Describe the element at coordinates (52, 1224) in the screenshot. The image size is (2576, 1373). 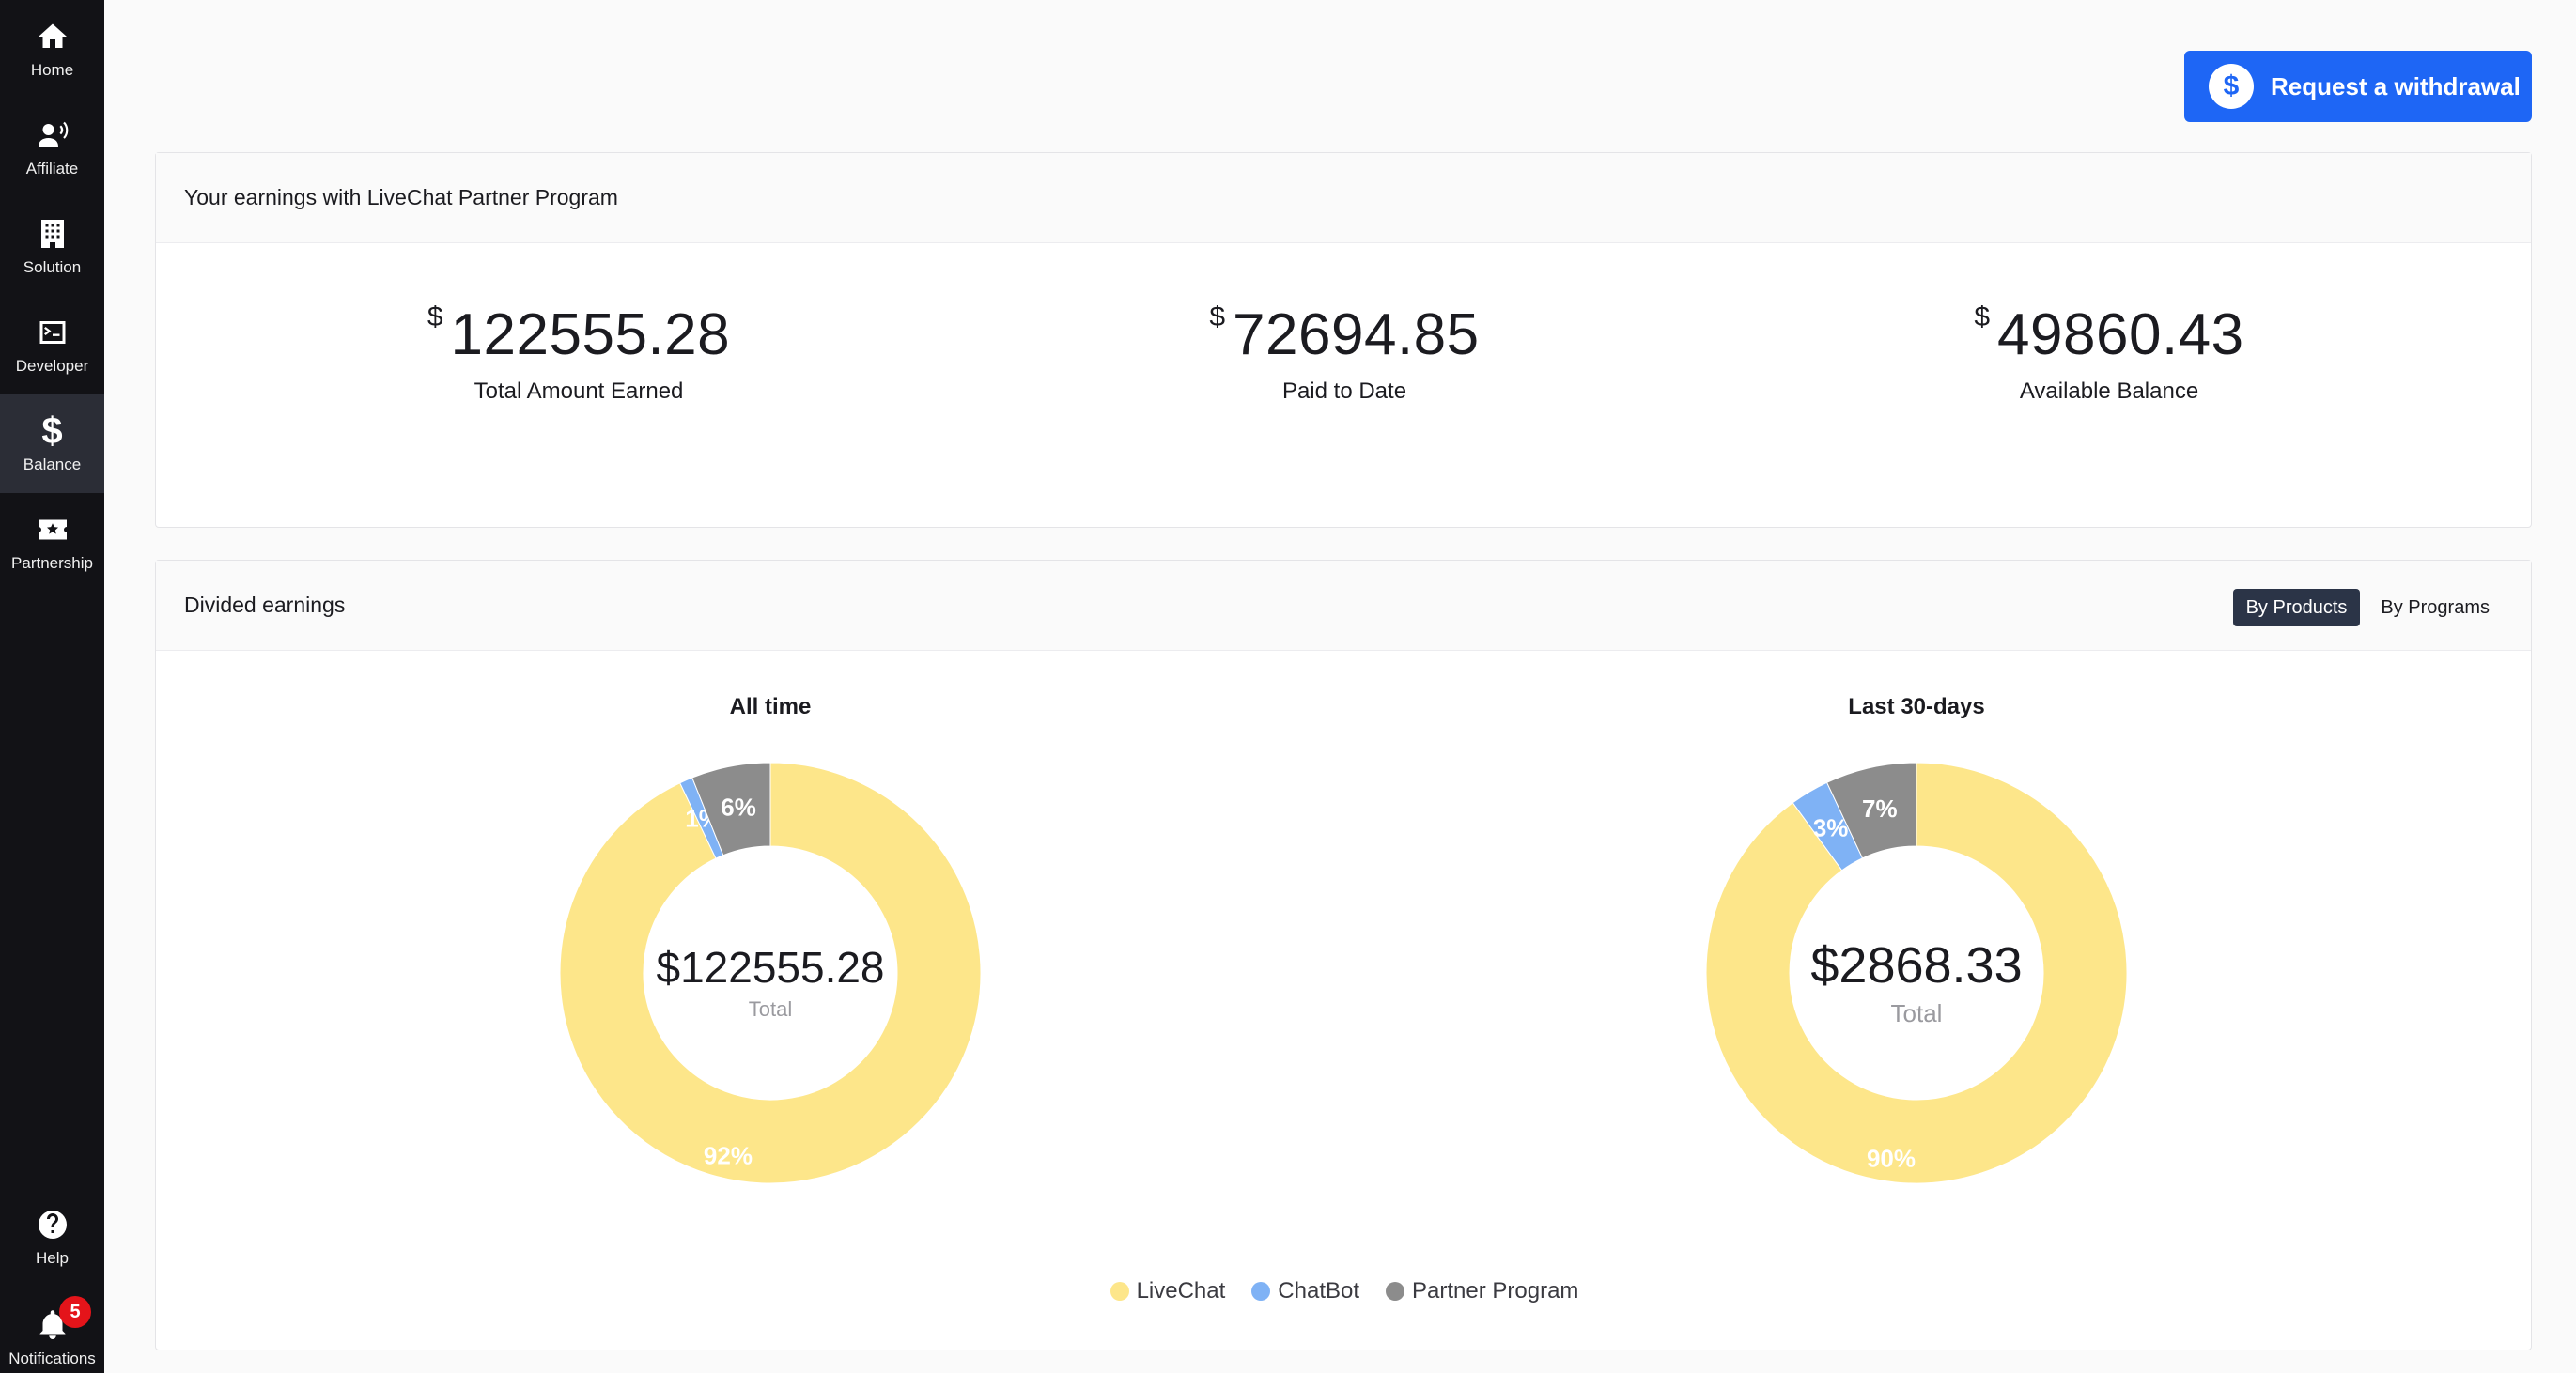
I see `help-icon` at that location.